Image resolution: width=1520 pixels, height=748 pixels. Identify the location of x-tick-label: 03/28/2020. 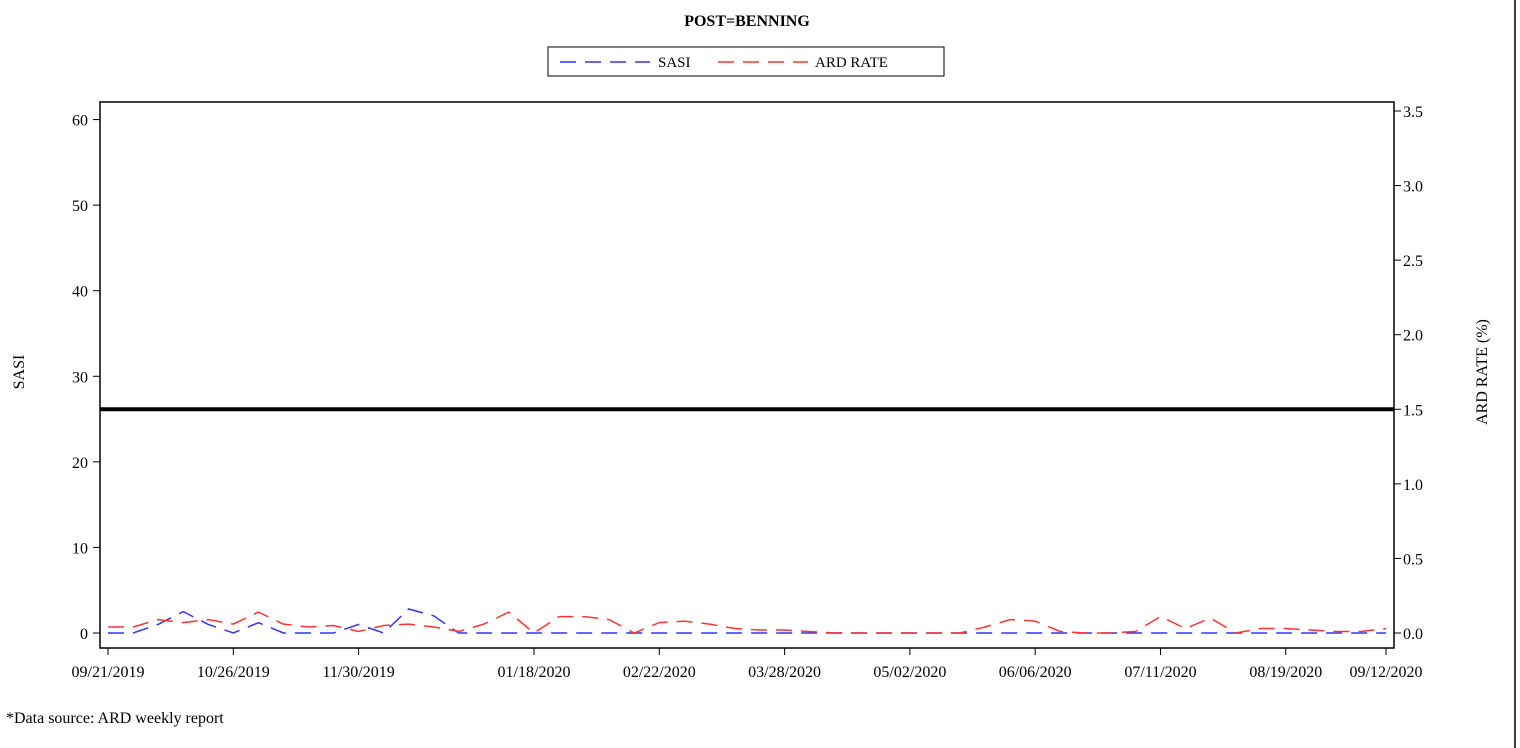
(784, 672).